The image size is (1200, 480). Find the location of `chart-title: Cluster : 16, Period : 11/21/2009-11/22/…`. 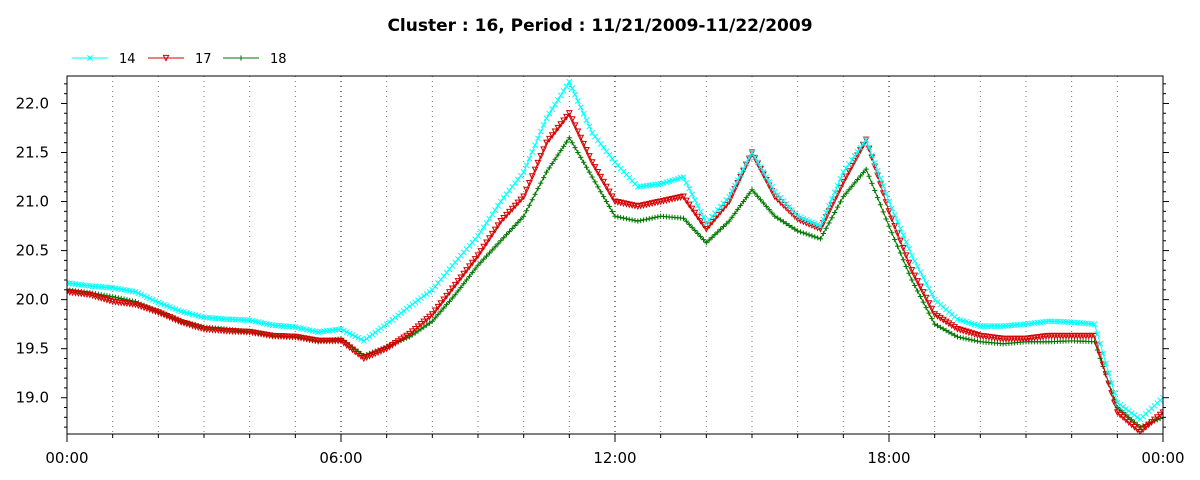

chart-title: Cluster : 16, Period : 11/21/2009-11/22/… is located at coordinates (599, 26).